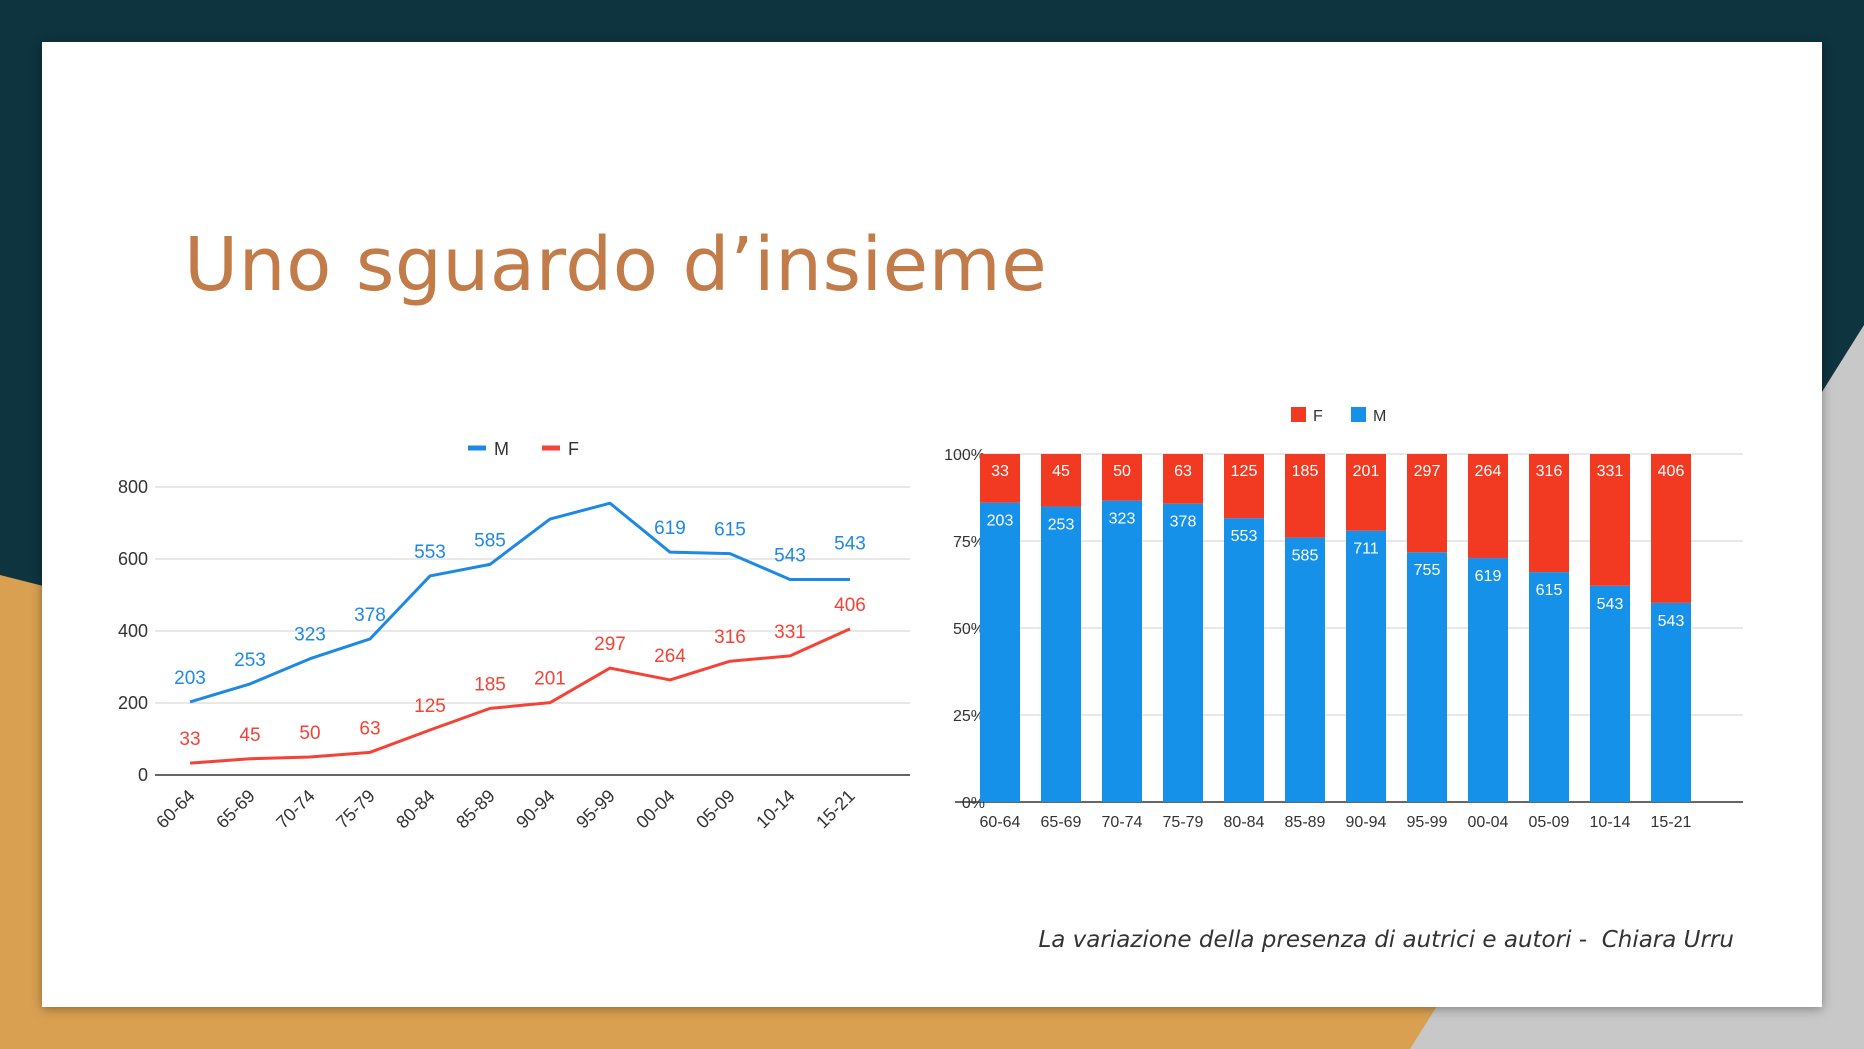 The width and height of the screenshot is (1864, 1049). What do you see at coordinates (1427, 570) in the screenshot?
I see `bar-value-label-M: 755` at bounding box center [1427, 570].